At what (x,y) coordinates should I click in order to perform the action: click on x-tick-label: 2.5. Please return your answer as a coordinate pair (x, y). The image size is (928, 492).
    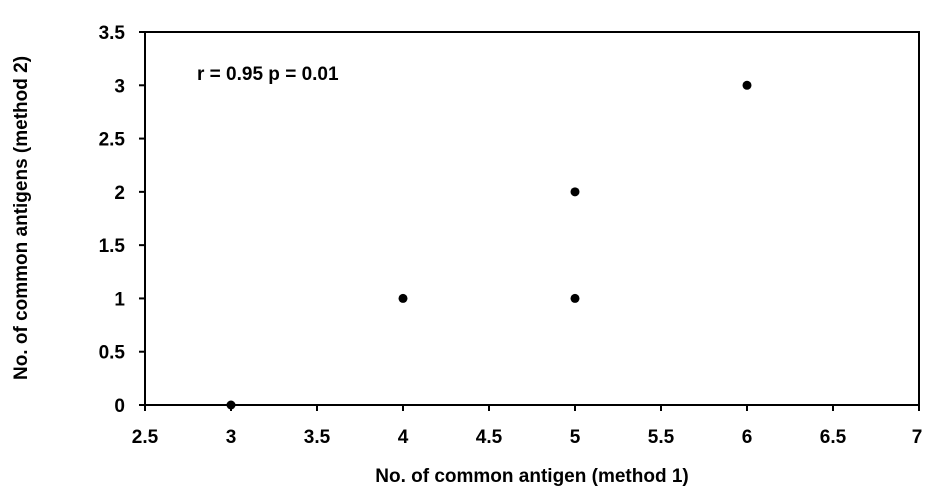
    Looking at the image, I should click on (145, 437).